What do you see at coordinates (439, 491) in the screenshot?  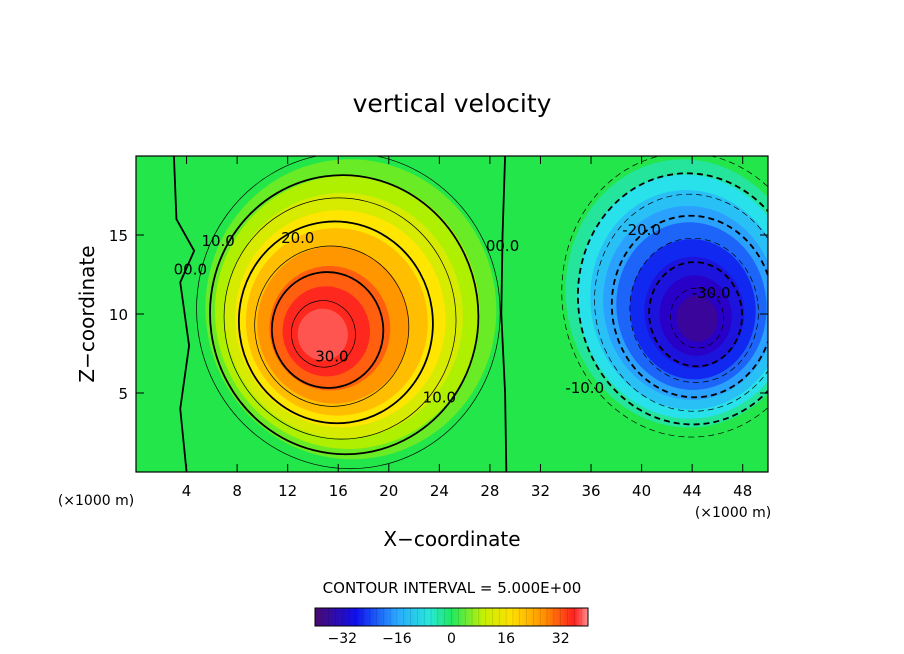 I see `x-tick-label: 24` at bounding box center [439, 491].